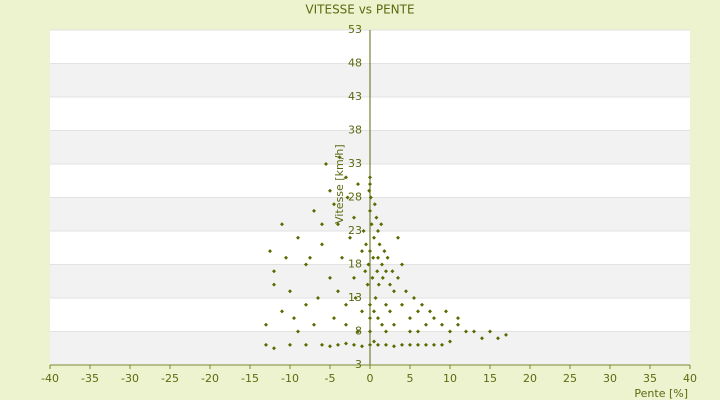 The height and width of the screenshot is (400, 720). Describe the element at coordinates (355, 96) in the screenshot. I see `y-tick-label: 43` at that location.